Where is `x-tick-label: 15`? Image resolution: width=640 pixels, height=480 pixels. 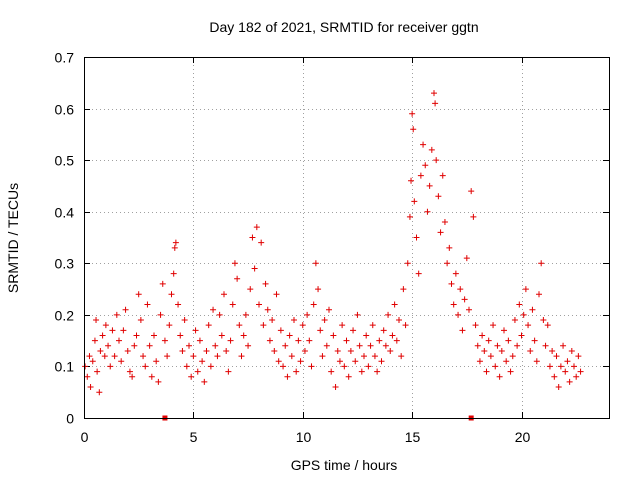
x-tick-label: 15 is located at coordinates (413, 437).